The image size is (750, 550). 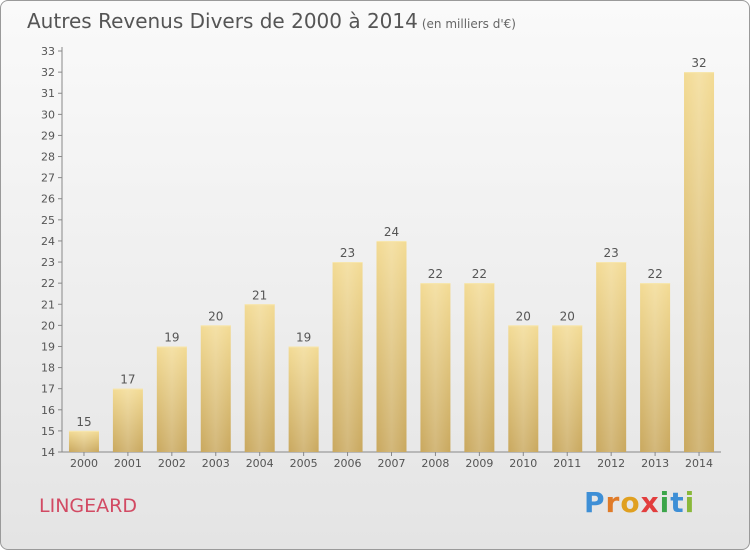 I want to click on logo-letter-i2: i, so click(x=690, y=502).